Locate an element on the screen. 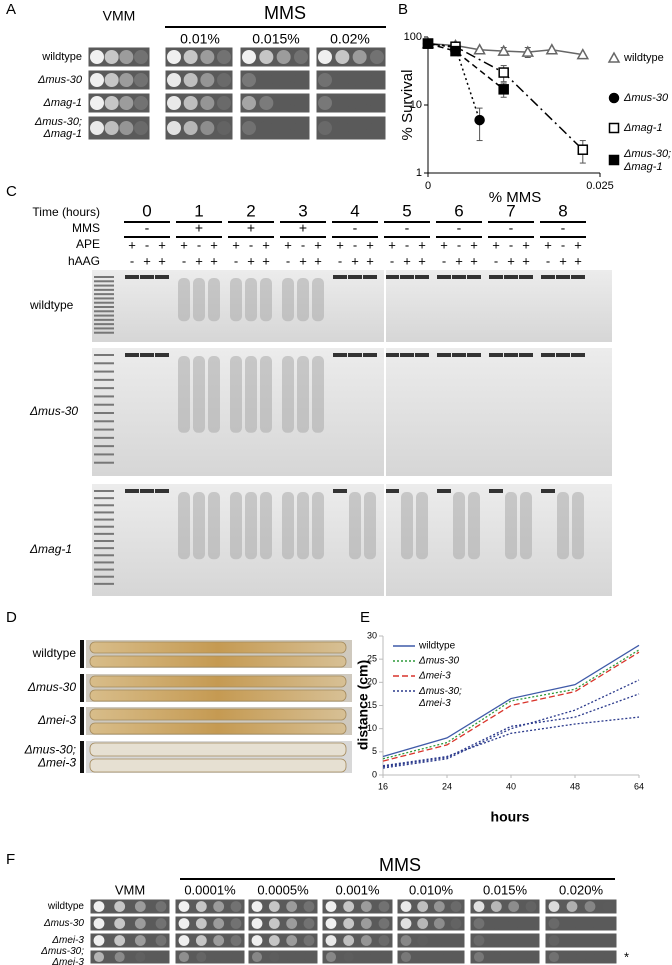 Image resolution: width=672 pixels, height=965 pixels. series-line is located at coordinates (511, 701).